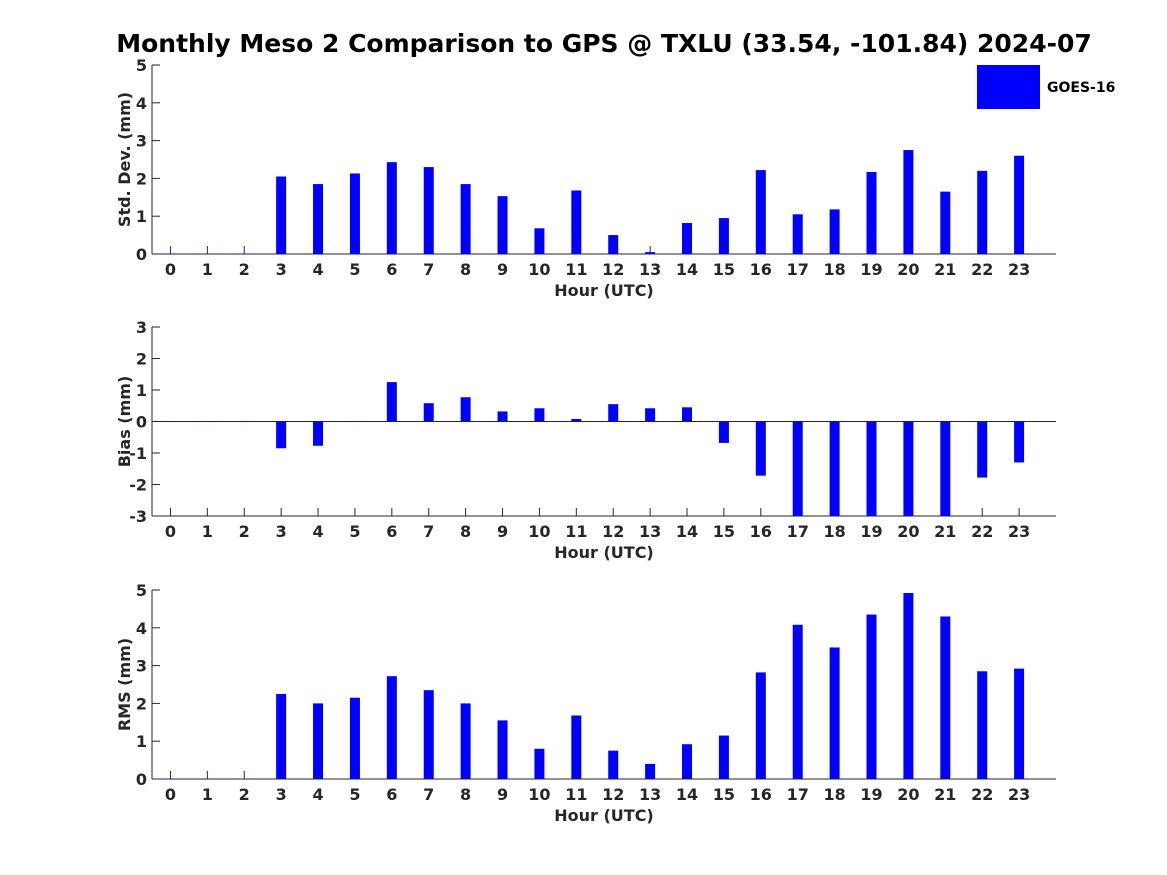 This screenshot has height=875, width=1167. Describe the element at coordinates (124, 159) in the screenshot. I see `y-axis-label: Std. Dev. (mm)` at that location.